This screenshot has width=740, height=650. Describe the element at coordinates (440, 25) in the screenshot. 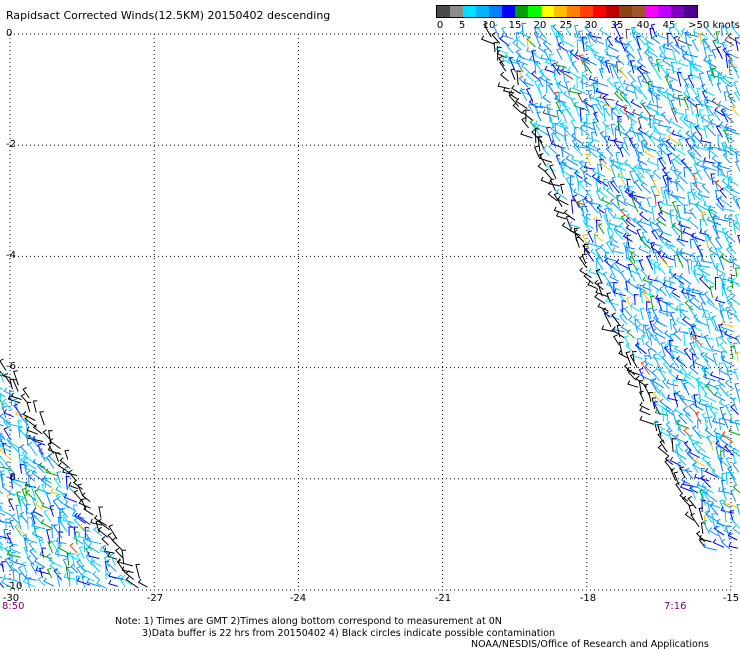

I see `legend-label-0: 0` at that location.